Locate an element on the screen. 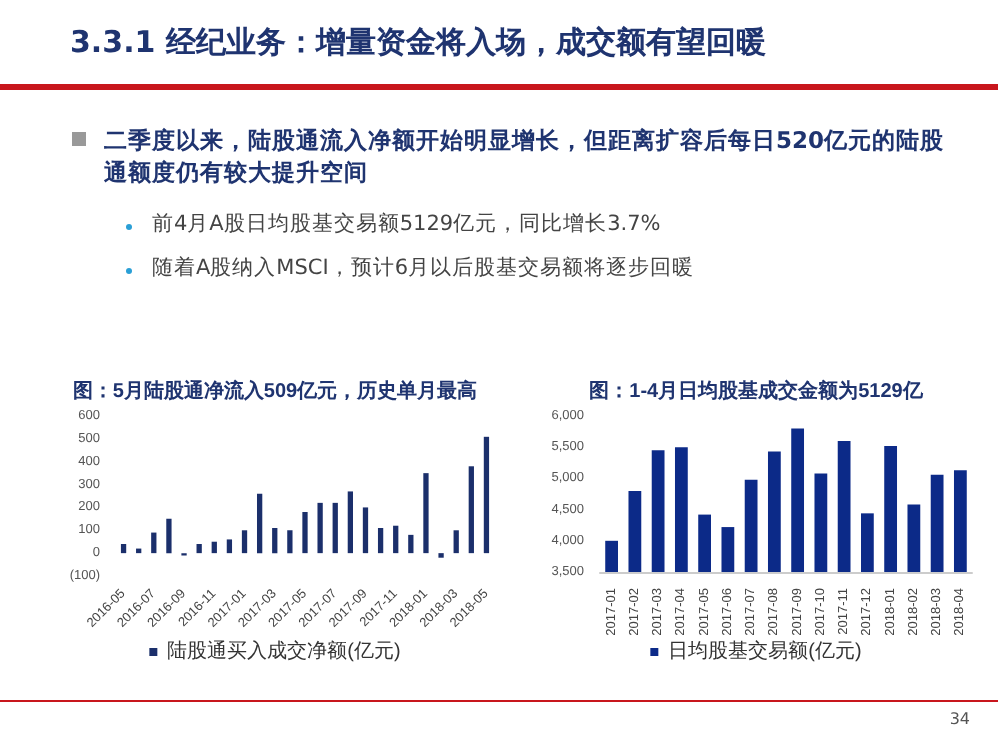 The image size is (998, 744). text: 随着A股纳入MSCI，预计6月以后股基交易额将逐步回暖 is located at coordinates (423, 268).